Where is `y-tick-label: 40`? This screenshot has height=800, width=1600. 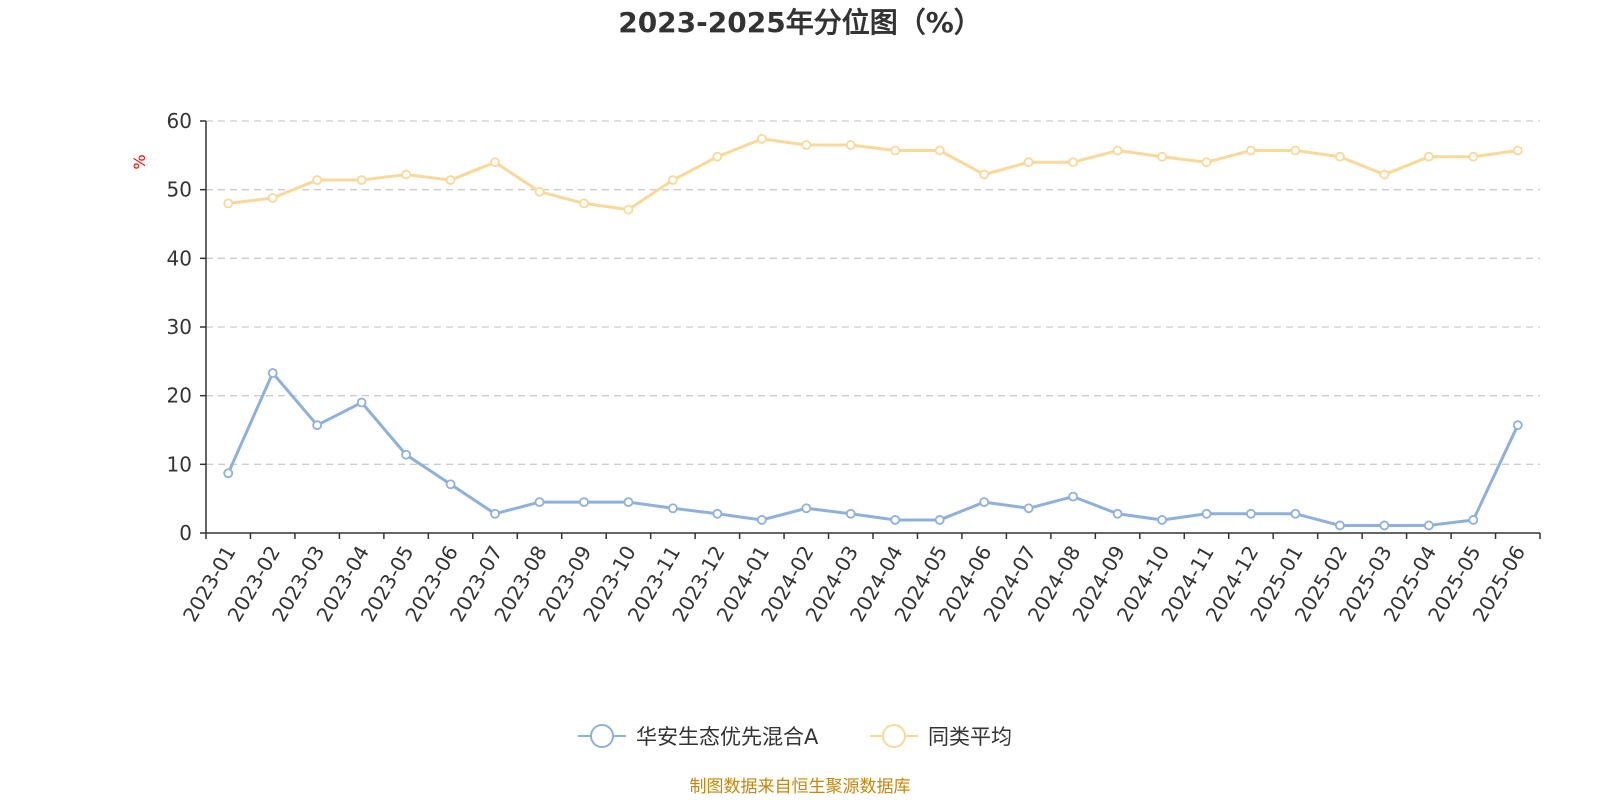 y-tick-label: 40 is located at coordinates (179, 258).